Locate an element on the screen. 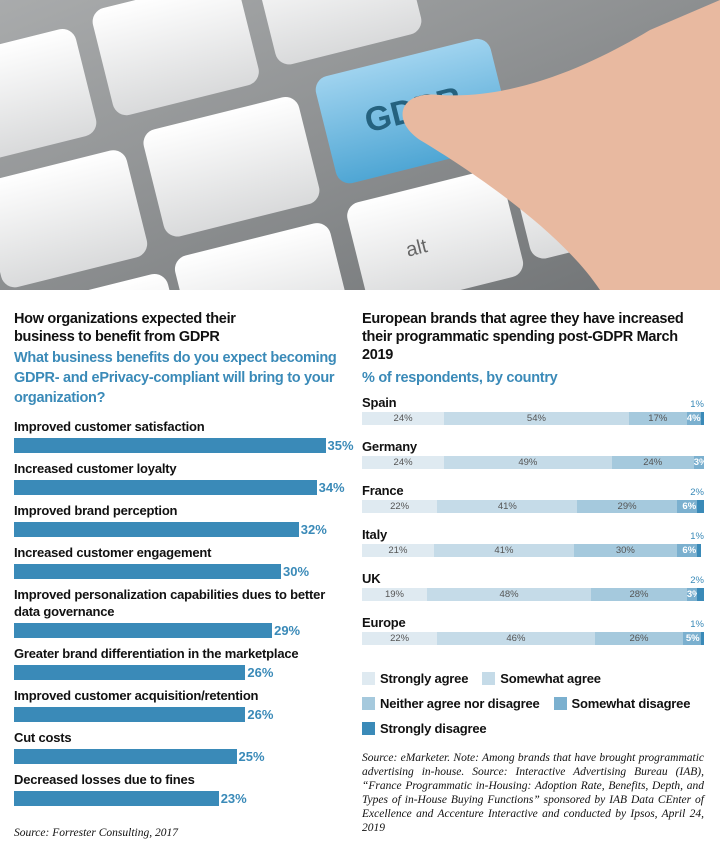 This screenshot has width=720, height=862. value-label: 19% is located at coordinates (394, 594).